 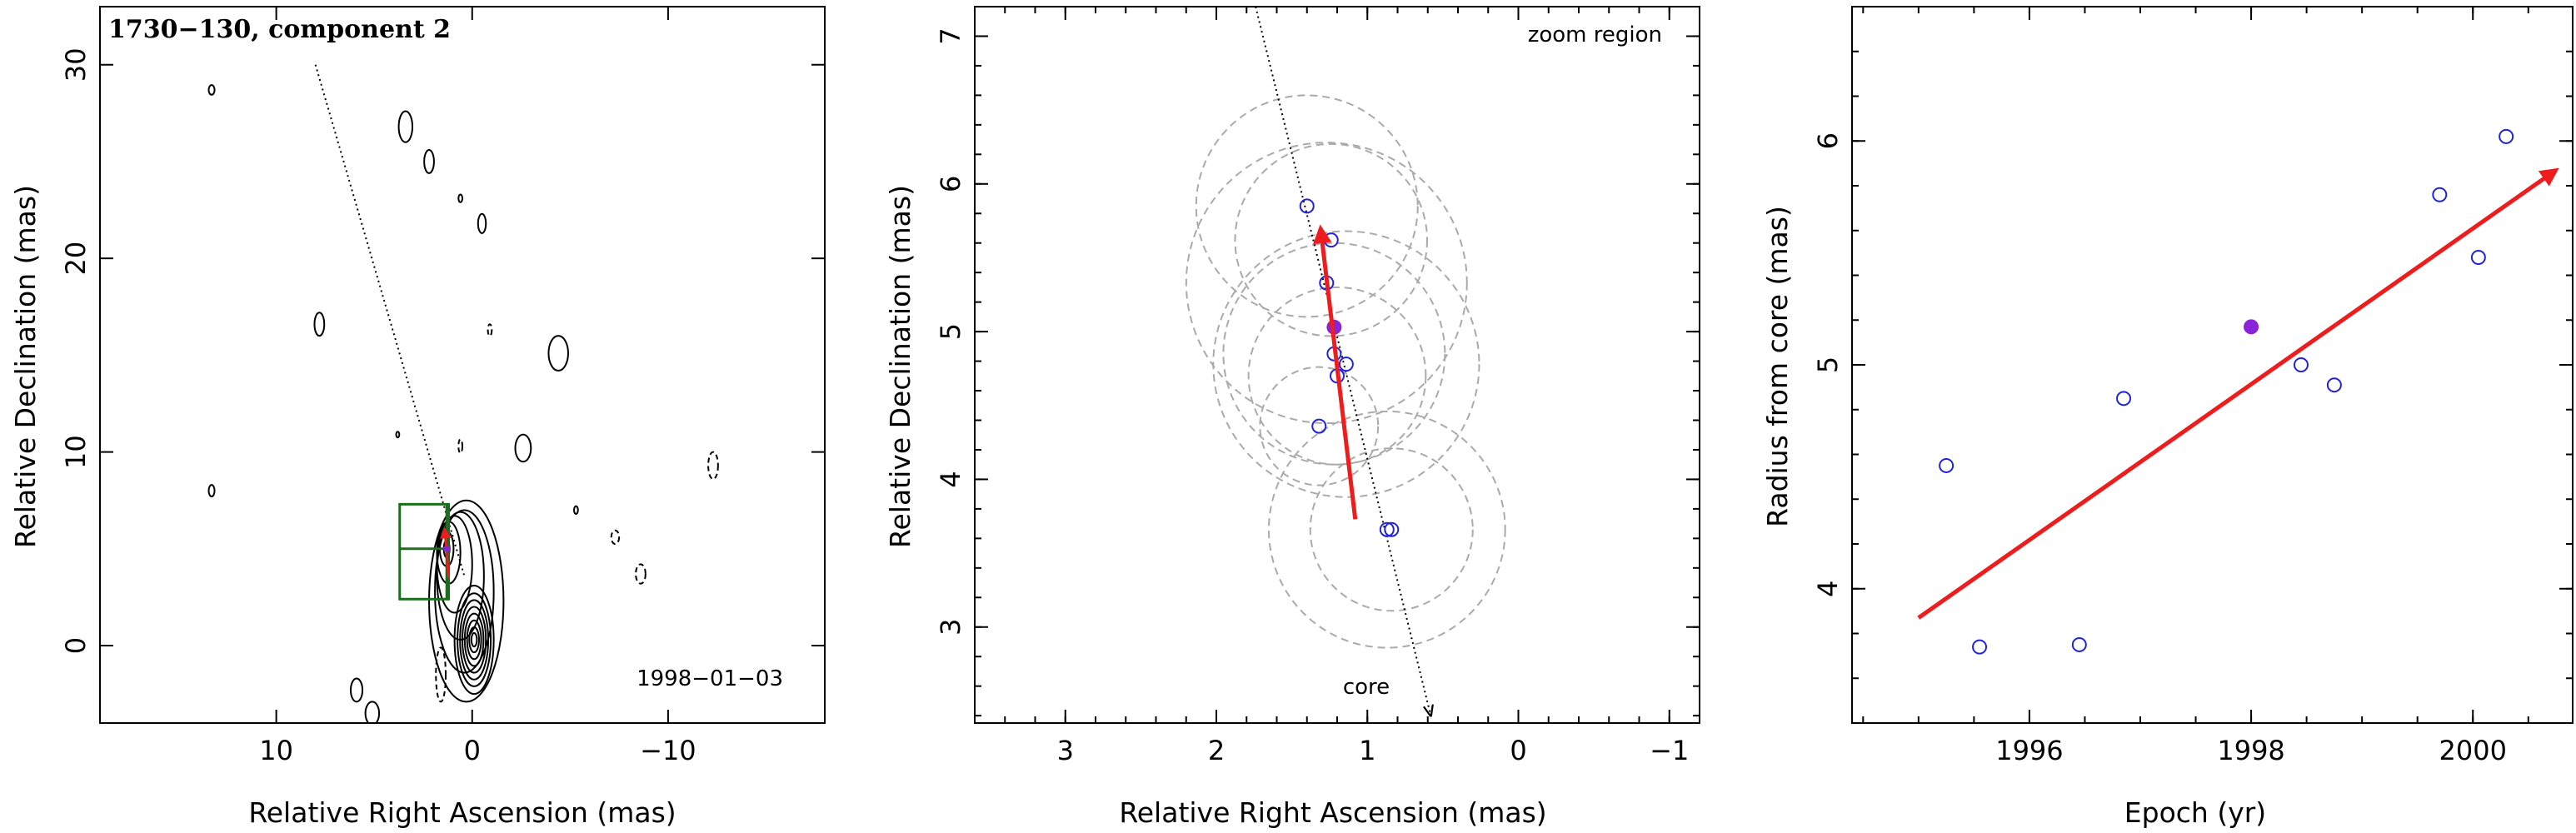 I want to click on panel2-y-tick-label: 4, so click(x=950, y=479).